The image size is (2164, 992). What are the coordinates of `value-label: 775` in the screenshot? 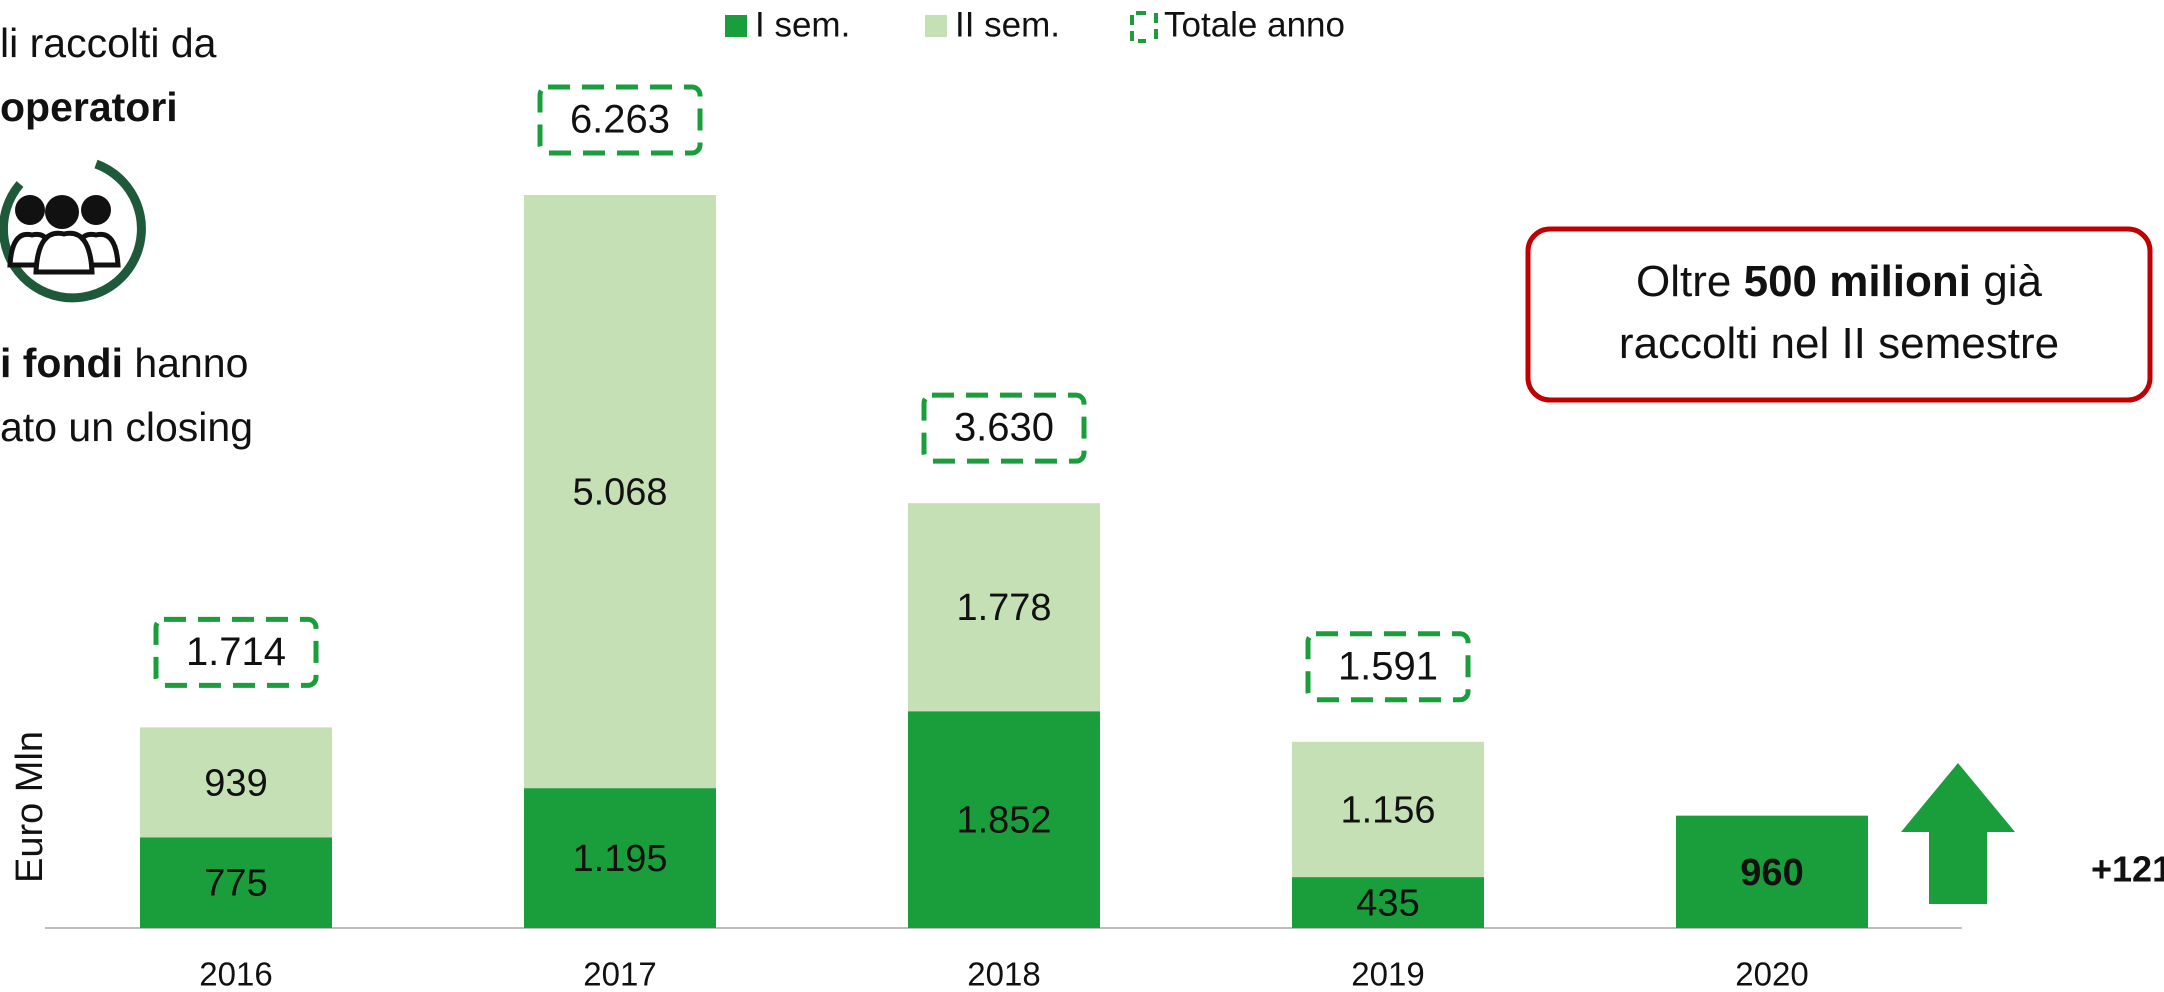 It's located at (235, 884).